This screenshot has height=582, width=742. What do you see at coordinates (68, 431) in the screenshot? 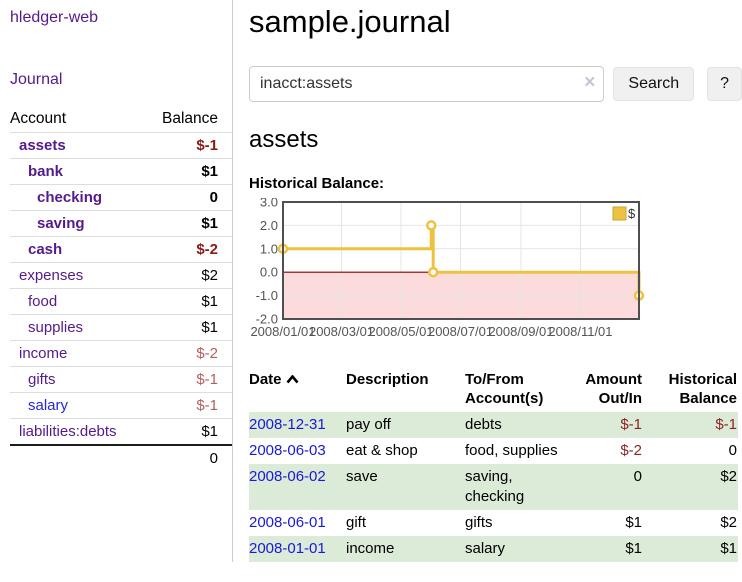
I see `account-link: liabilities:debts` at bounding box center [68, 431].